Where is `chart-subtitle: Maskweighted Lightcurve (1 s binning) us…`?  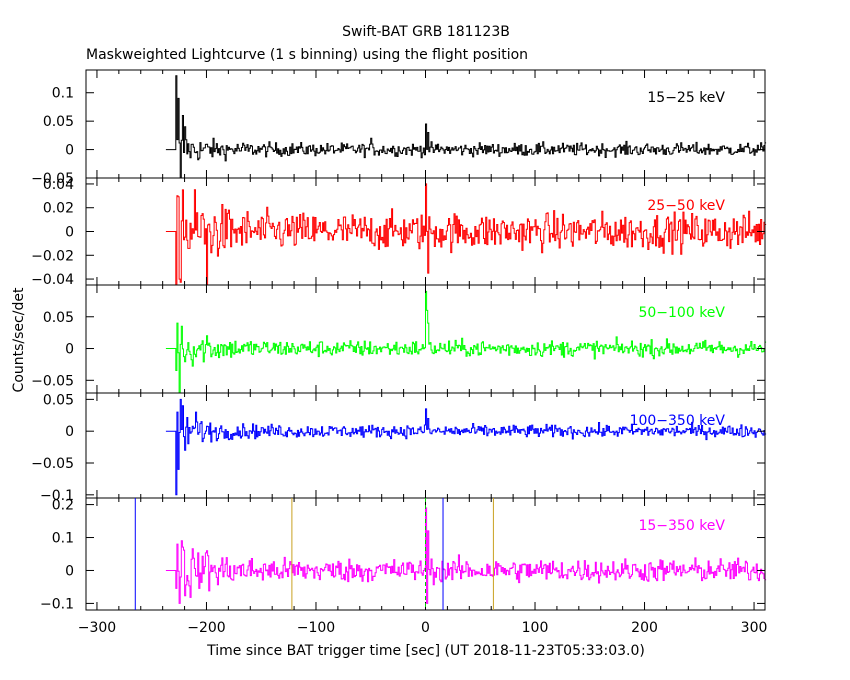
chart-subtitle: Maskweighted Lightcurve (1 s binning) us… is located at coordinates (307, 55).